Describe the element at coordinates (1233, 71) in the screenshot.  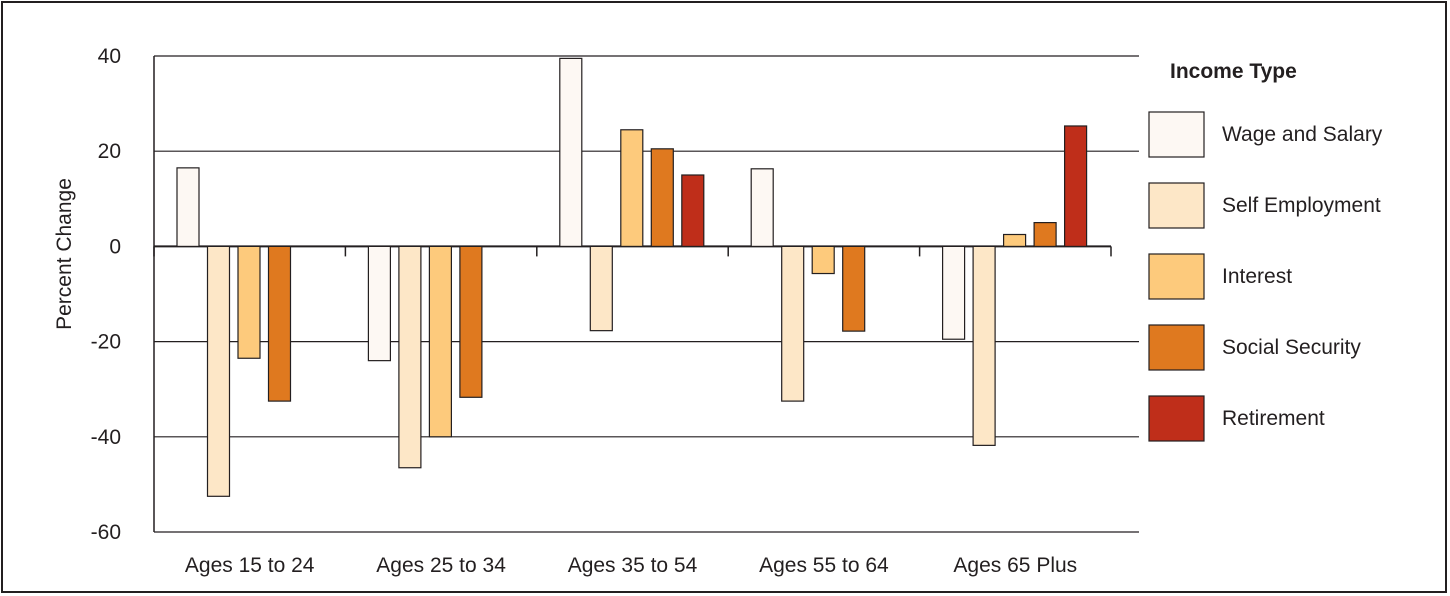
I see `legend-title: Income Type` at that location.